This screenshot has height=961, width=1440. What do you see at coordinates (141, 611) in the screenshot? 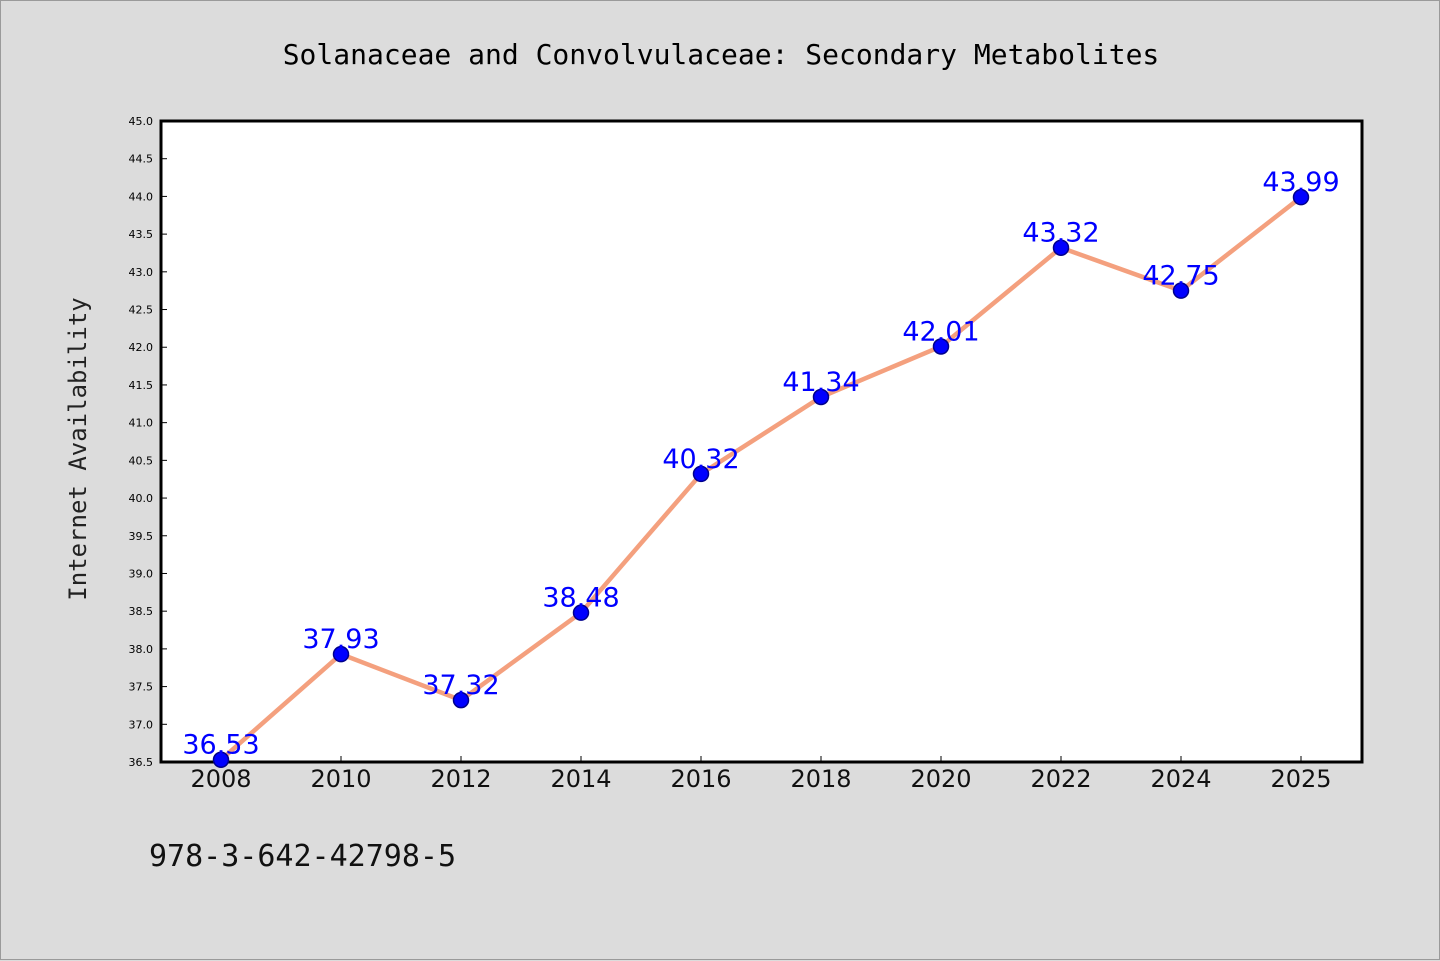
I see `y-tick-label: 38.5` at bounding box center [141, 611].